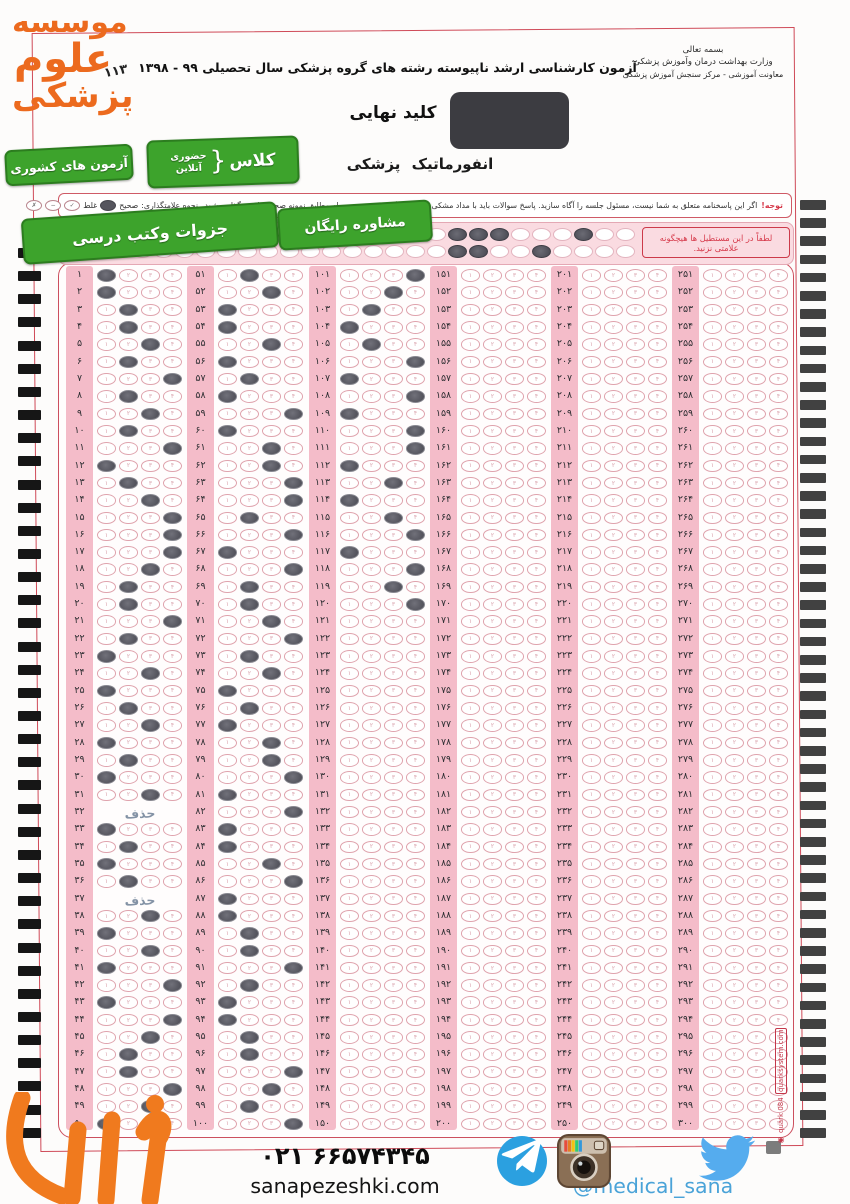 Image resolution: width=850 pixels, height=1204 pixels. I want to click on question-number: ۱۴۷, so click(322, 1071).